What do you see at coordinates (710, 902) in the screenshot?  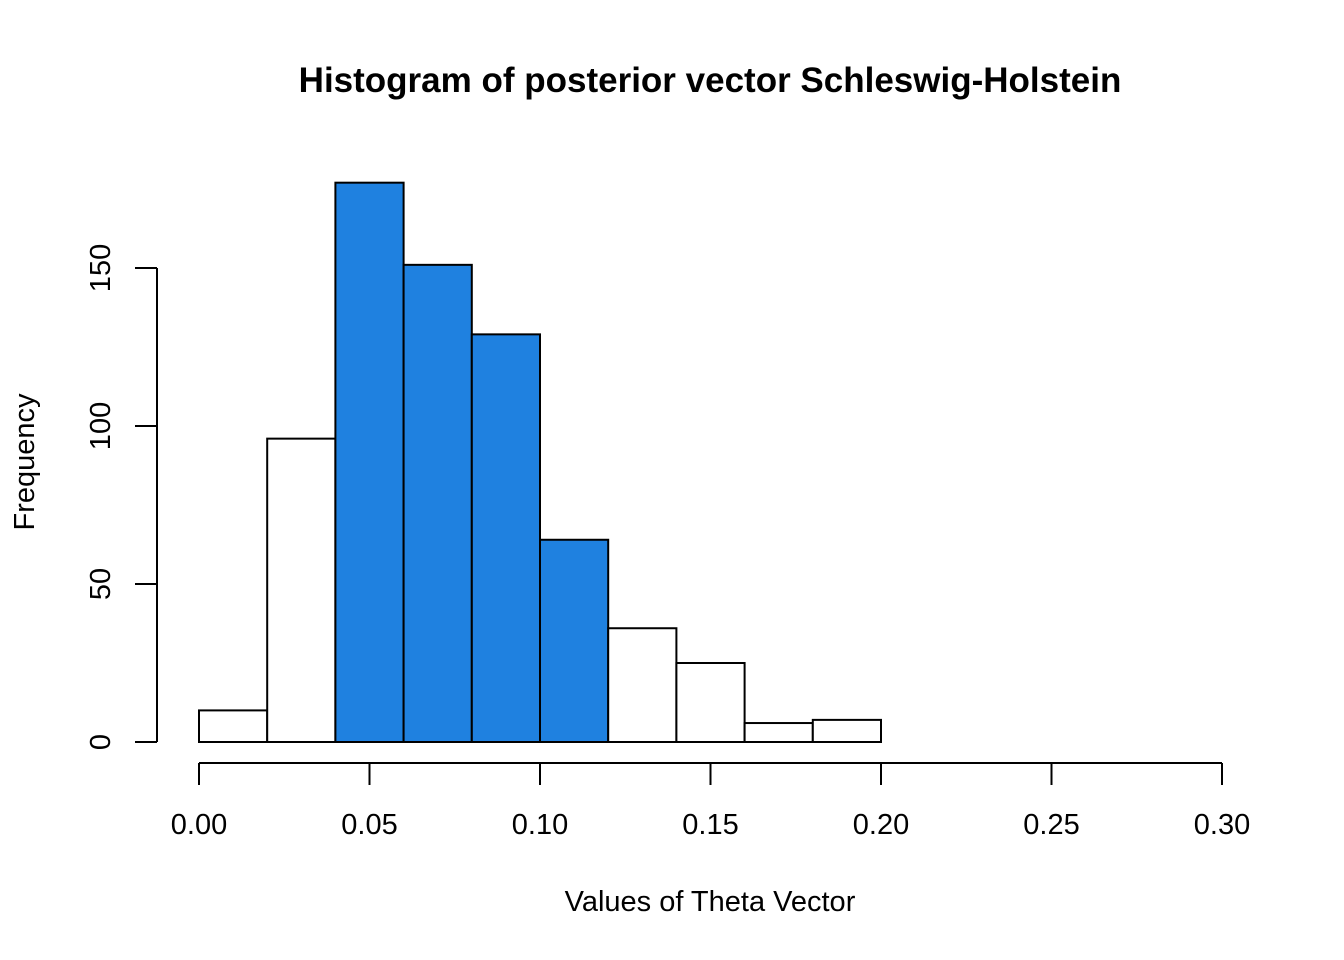 I see `x-axis-label: Values of Theta Vector` at bounding box center [710, 902].